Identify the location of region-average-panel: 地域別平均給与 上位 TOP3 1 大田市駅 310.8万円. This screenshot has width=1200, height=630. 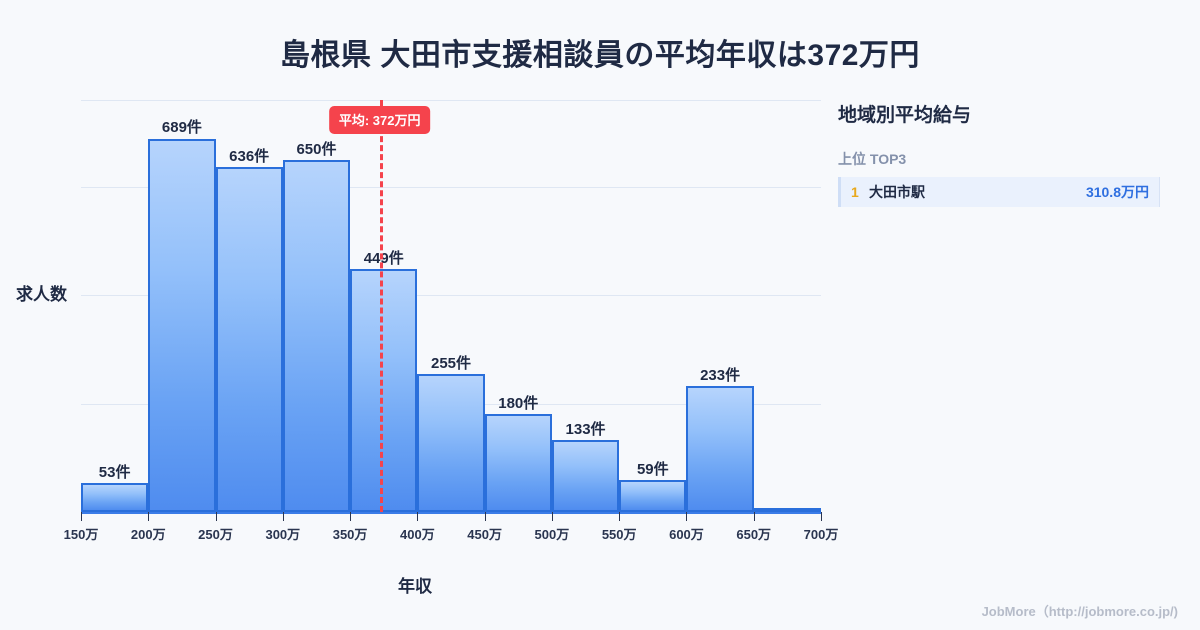
(1003, 153).